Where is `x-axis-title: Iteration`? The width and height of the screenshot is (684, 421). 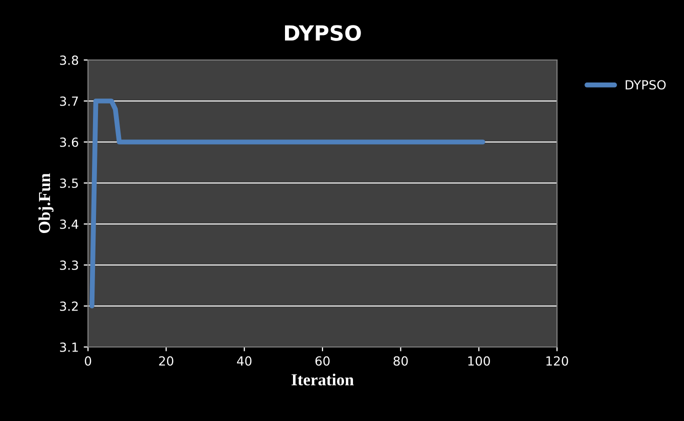
x-axis-title: Iteration is located at coordinates (323, 380).